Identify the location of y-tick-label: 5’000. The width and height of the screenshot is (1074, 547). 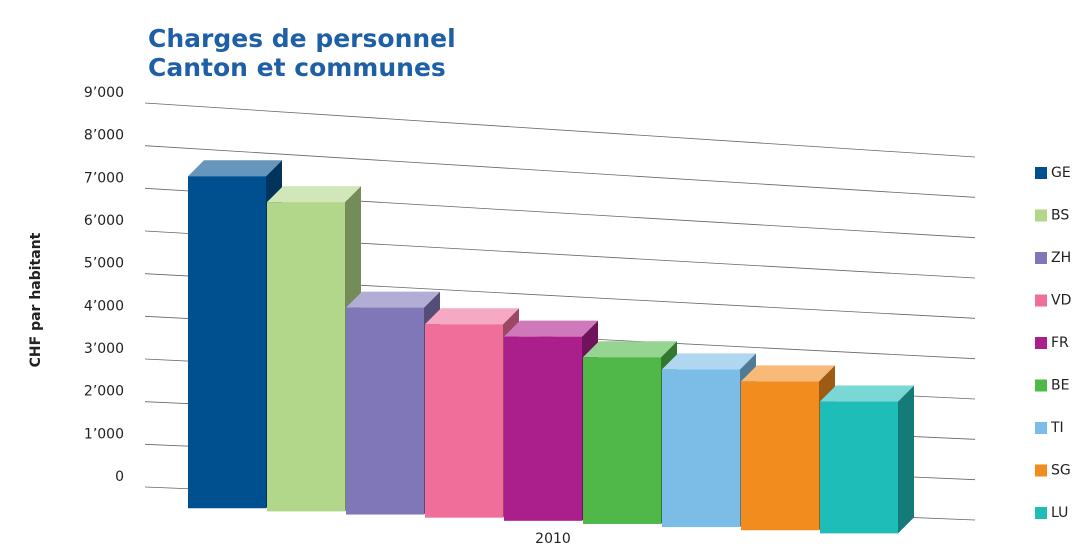
(104, 264).